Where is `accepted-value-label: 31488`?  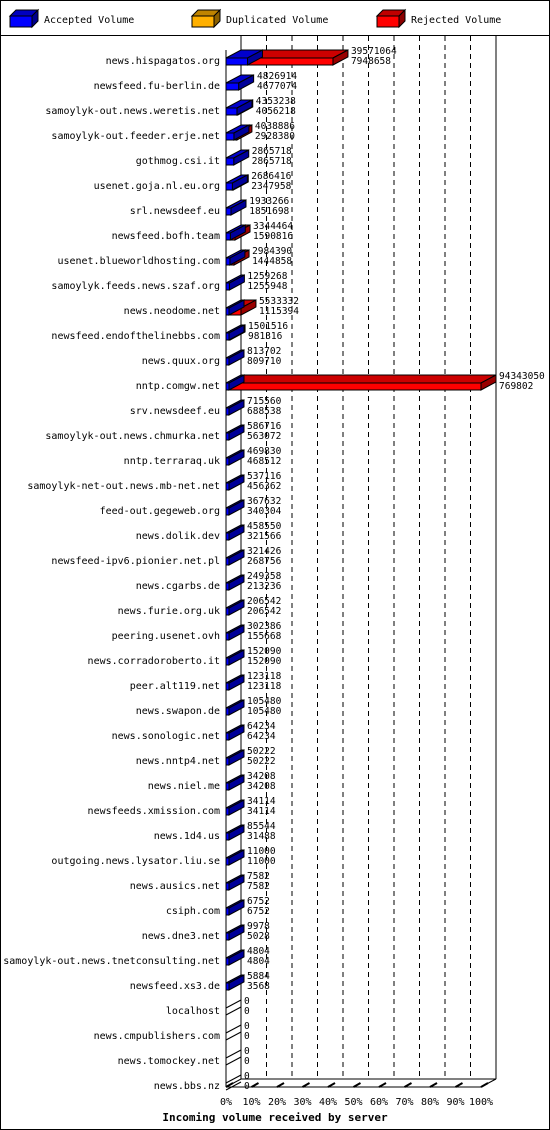
accepted-value-label: 31488 is located at coordinates (261, 836).